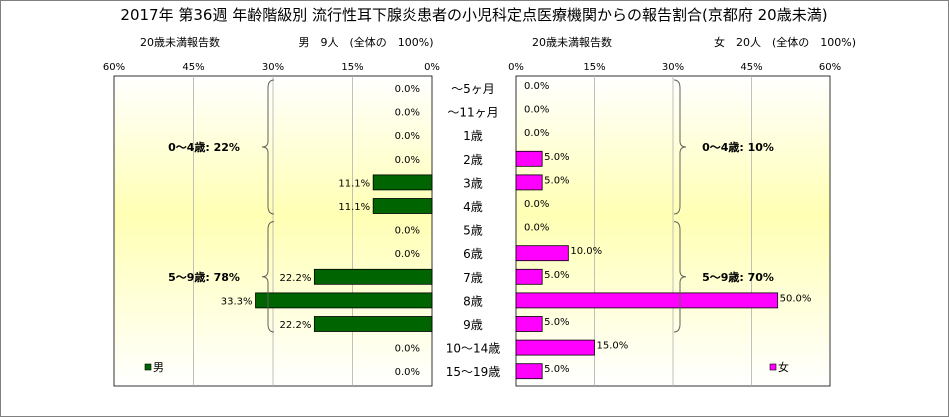 The width and height of the screenshot is (949, 417). What do you see at coordinates (572, 42) in the screenshot?
I see `right-ylabel: 20歳未満報告数` at bounding box center [572, 42].